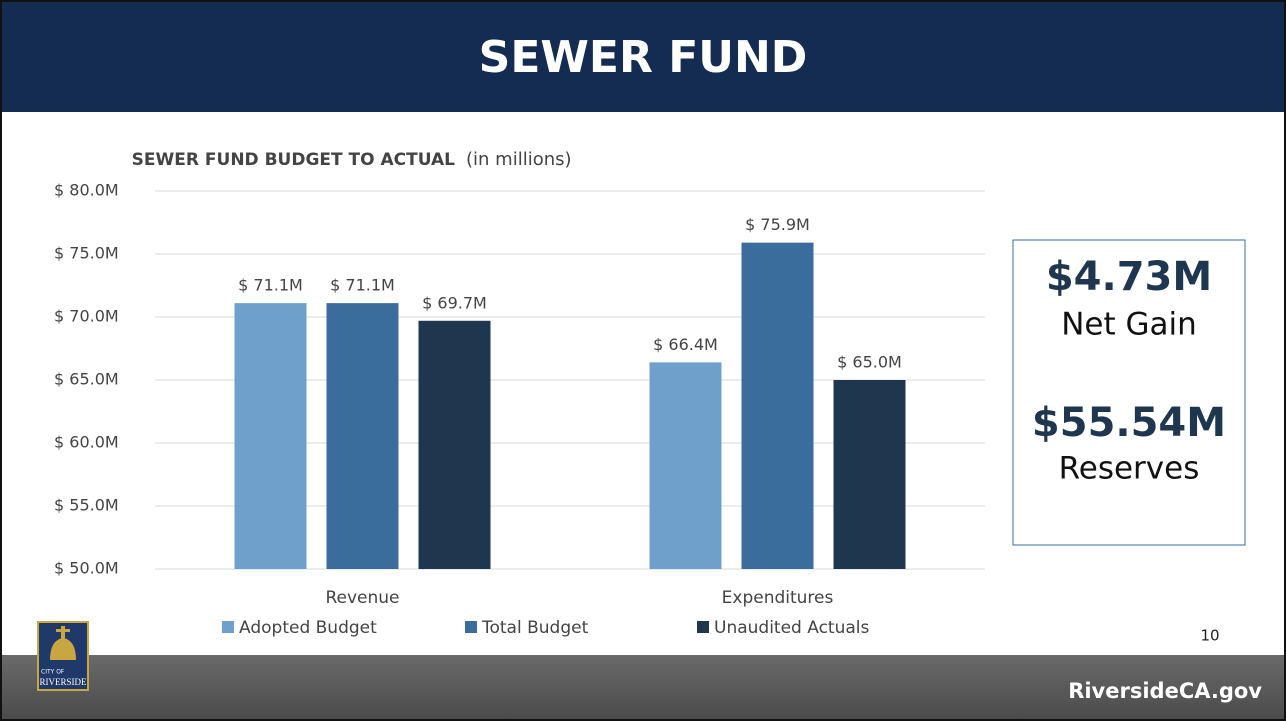 This screenshot has height=721, width=1286. What do you see at coordinates (685, 344) in the screenshot?
I see `value-label: $ 66.4M` at bounding box center [685, 344].